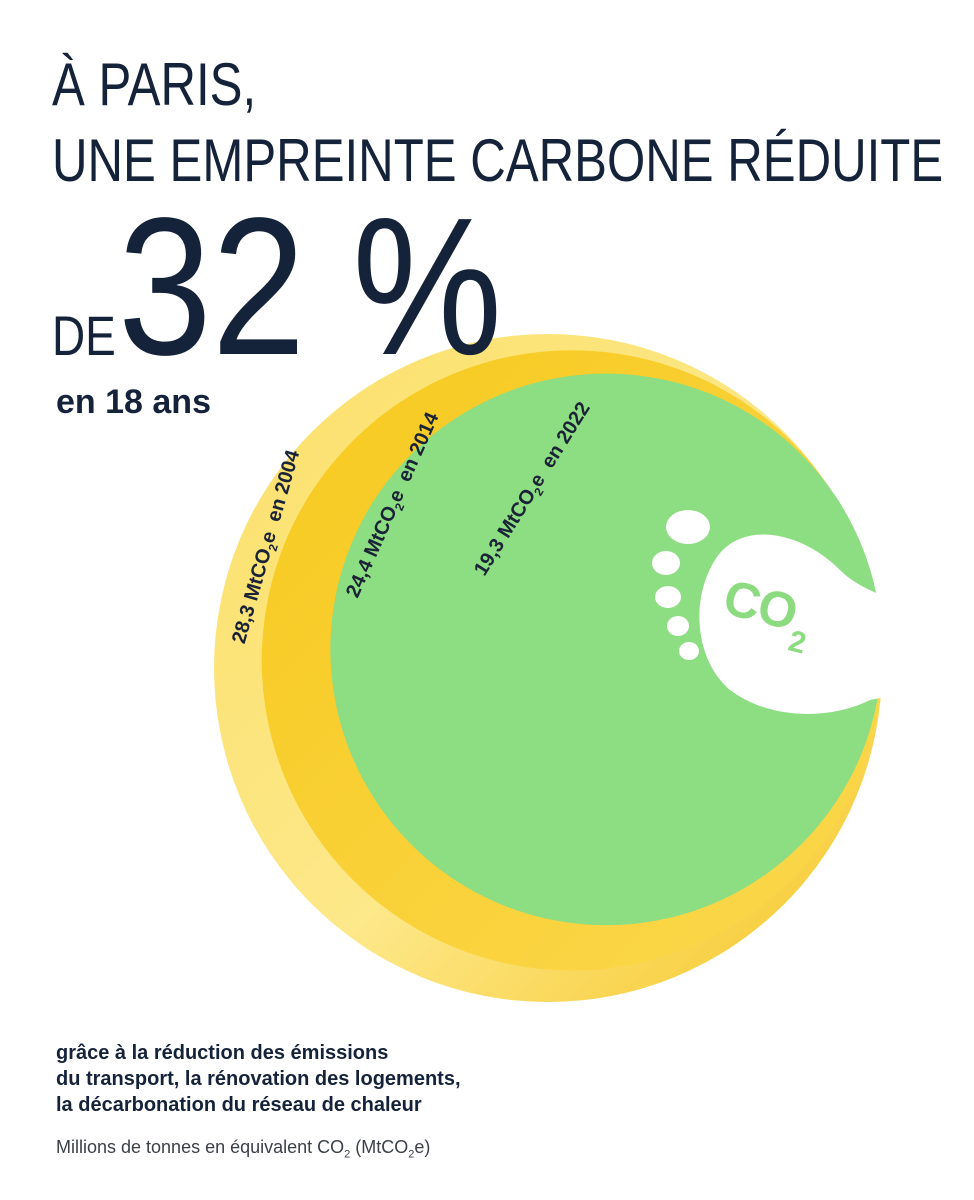 The width and height of the screenshot is (974, 1200). I want to click on headline-line2: UNE EMPREINTE CARBONE RÉDUITE, so click(498, 160).